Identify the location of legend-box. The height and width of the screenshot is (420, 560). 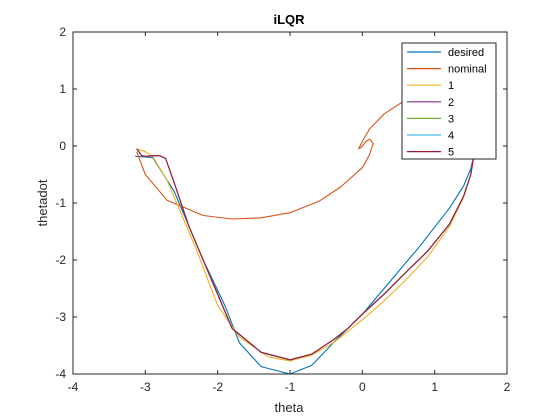
(449, 101).